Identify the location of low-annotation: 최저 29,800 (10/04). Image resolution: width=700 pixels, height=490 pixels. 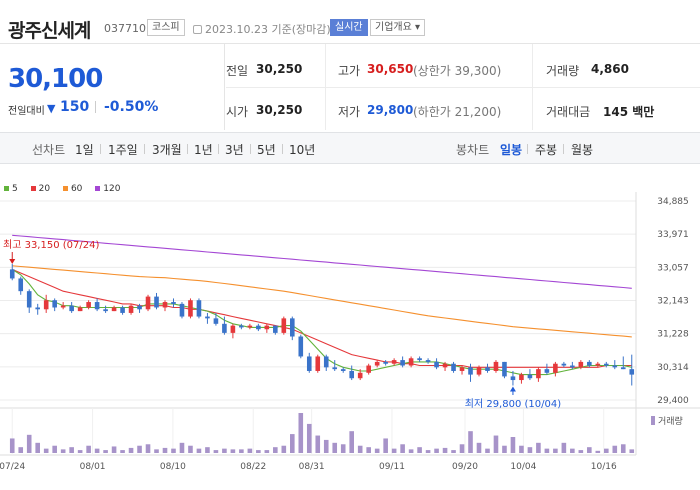
(513, 404).